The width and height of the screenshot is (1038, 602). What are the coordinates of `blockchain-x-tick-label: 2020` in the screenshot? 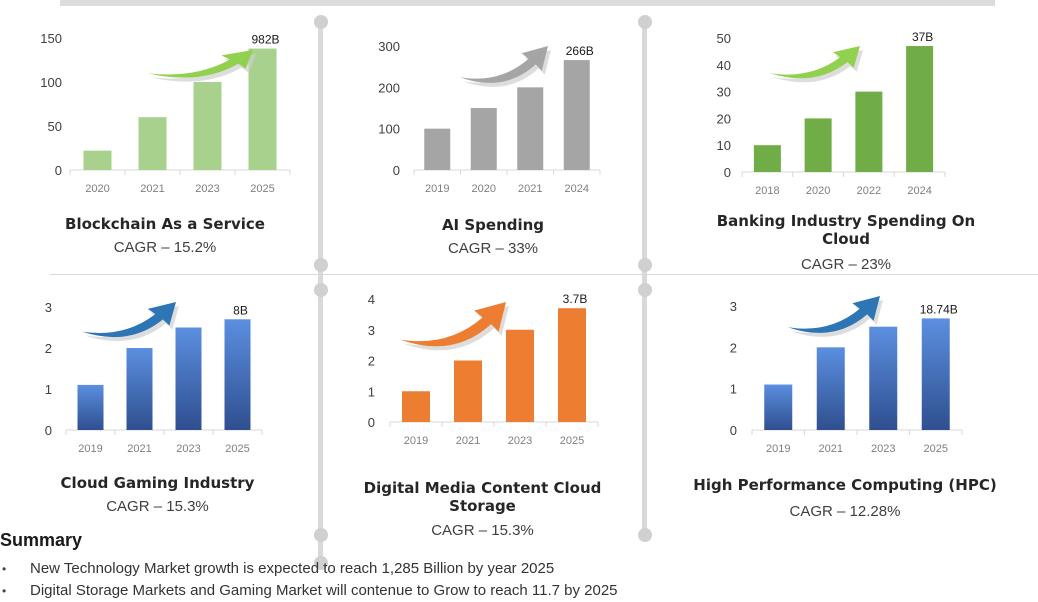 It's located at (97, 189).